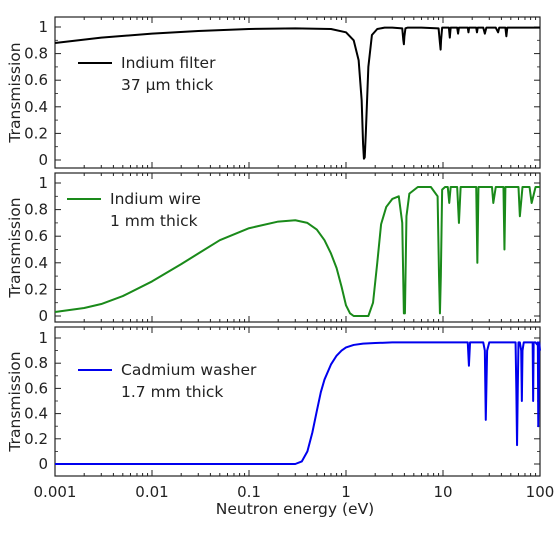  Describe the element at coordinates (295, 509) in the screenshot. I see `x-axis-title: Neutron energy (eV)` at that location.